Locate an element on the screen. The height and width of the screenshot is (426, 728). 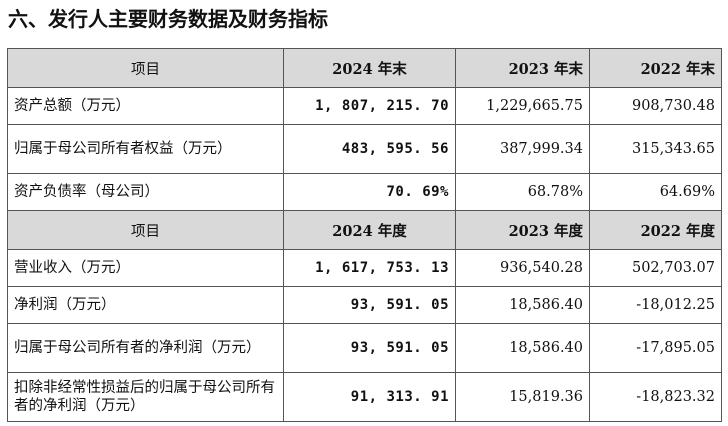
value-2022: 64.69% is located at coordinates (655, 192).